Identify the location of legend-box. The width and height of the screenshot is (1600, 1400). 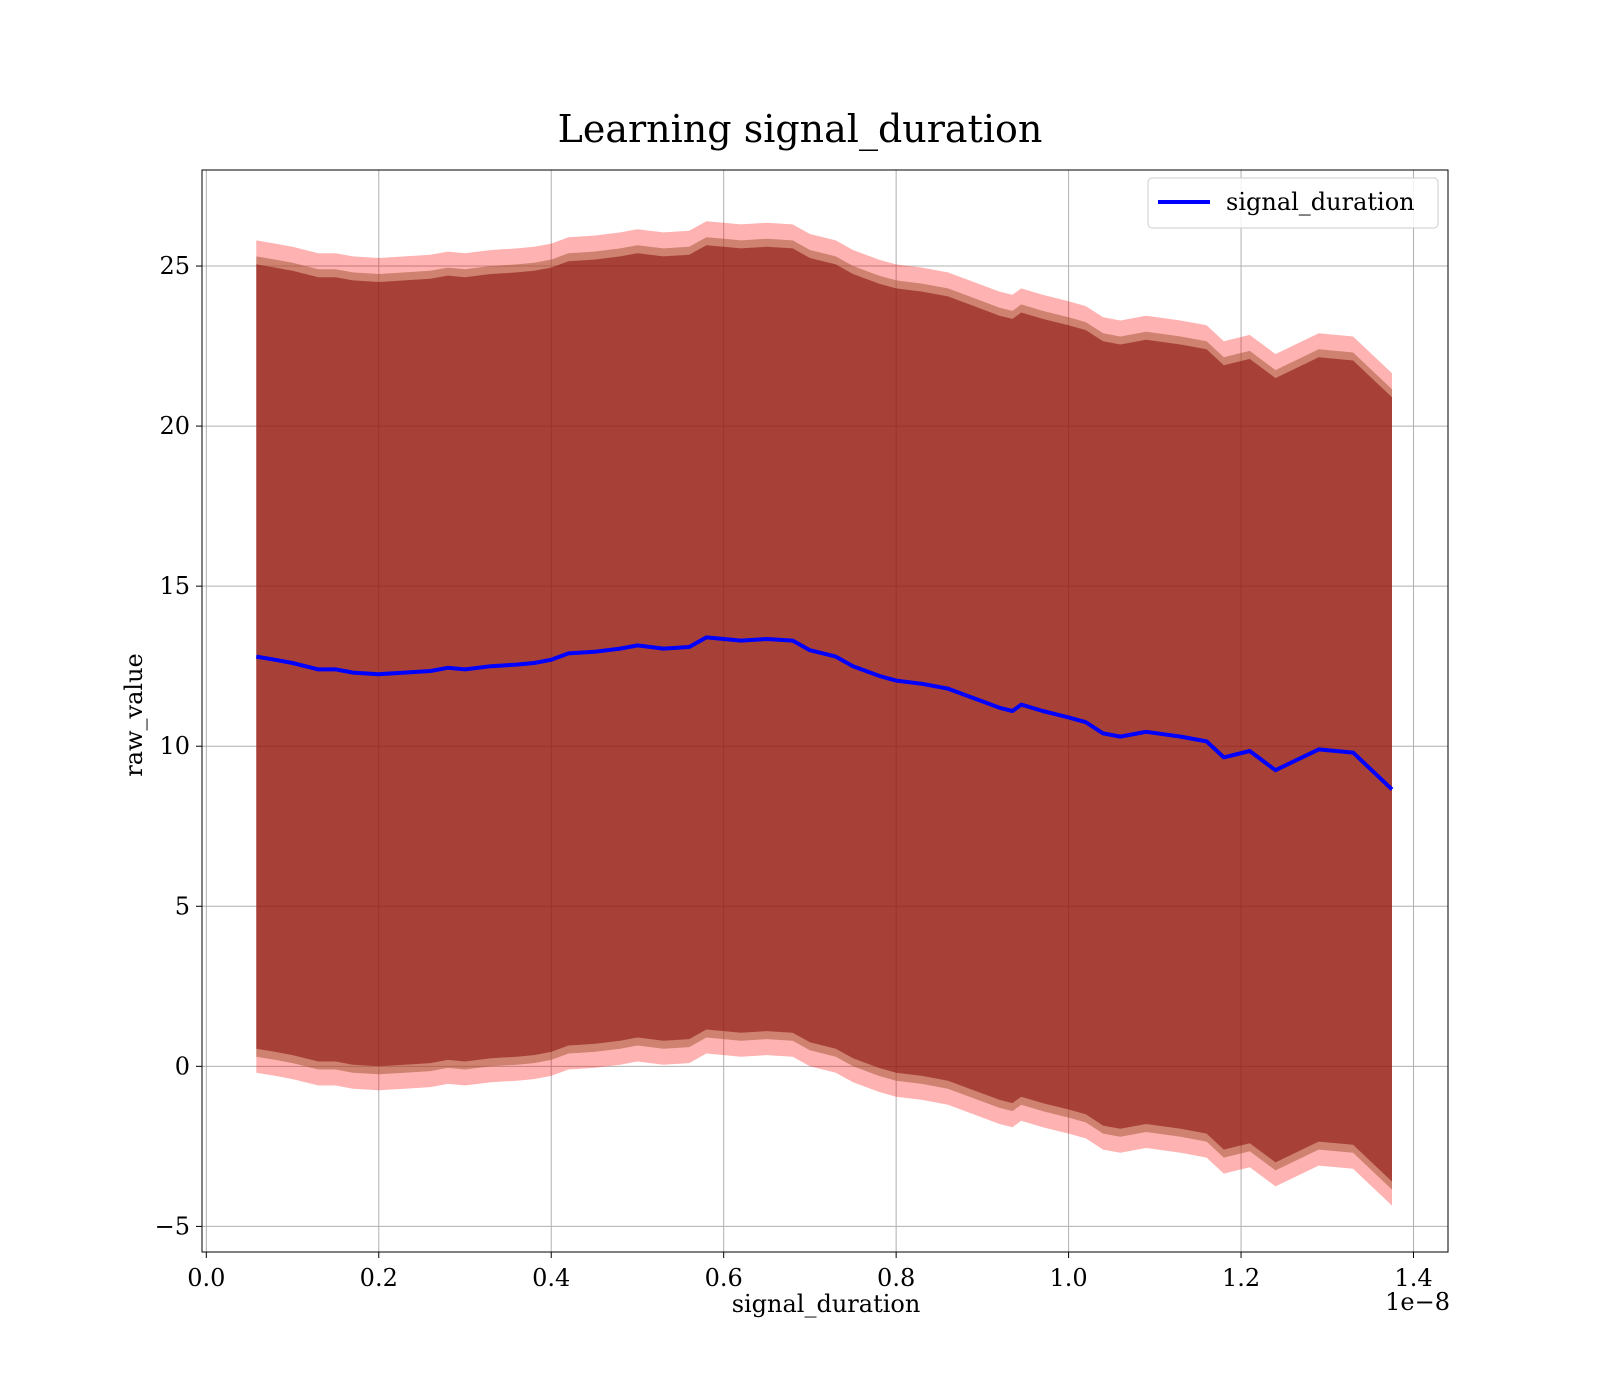
(1293, 203).